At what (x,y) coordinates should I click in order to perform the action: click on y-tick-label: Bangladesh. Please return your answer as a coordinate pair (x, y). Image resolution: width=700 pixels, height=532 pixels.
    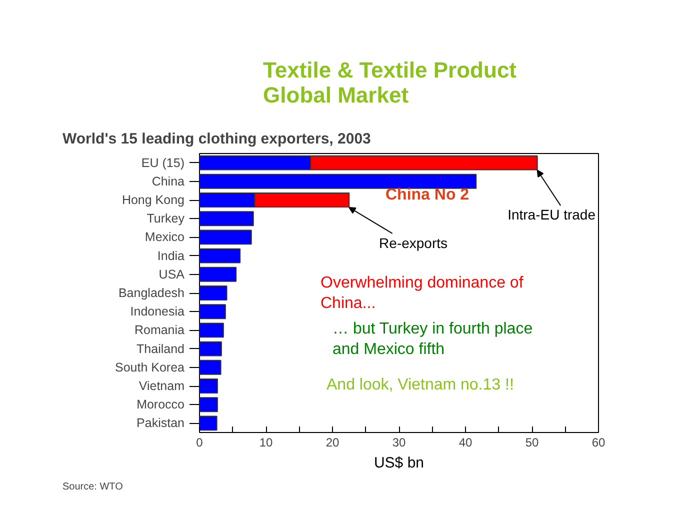
    Looking at the image, I should click on (151, 293).